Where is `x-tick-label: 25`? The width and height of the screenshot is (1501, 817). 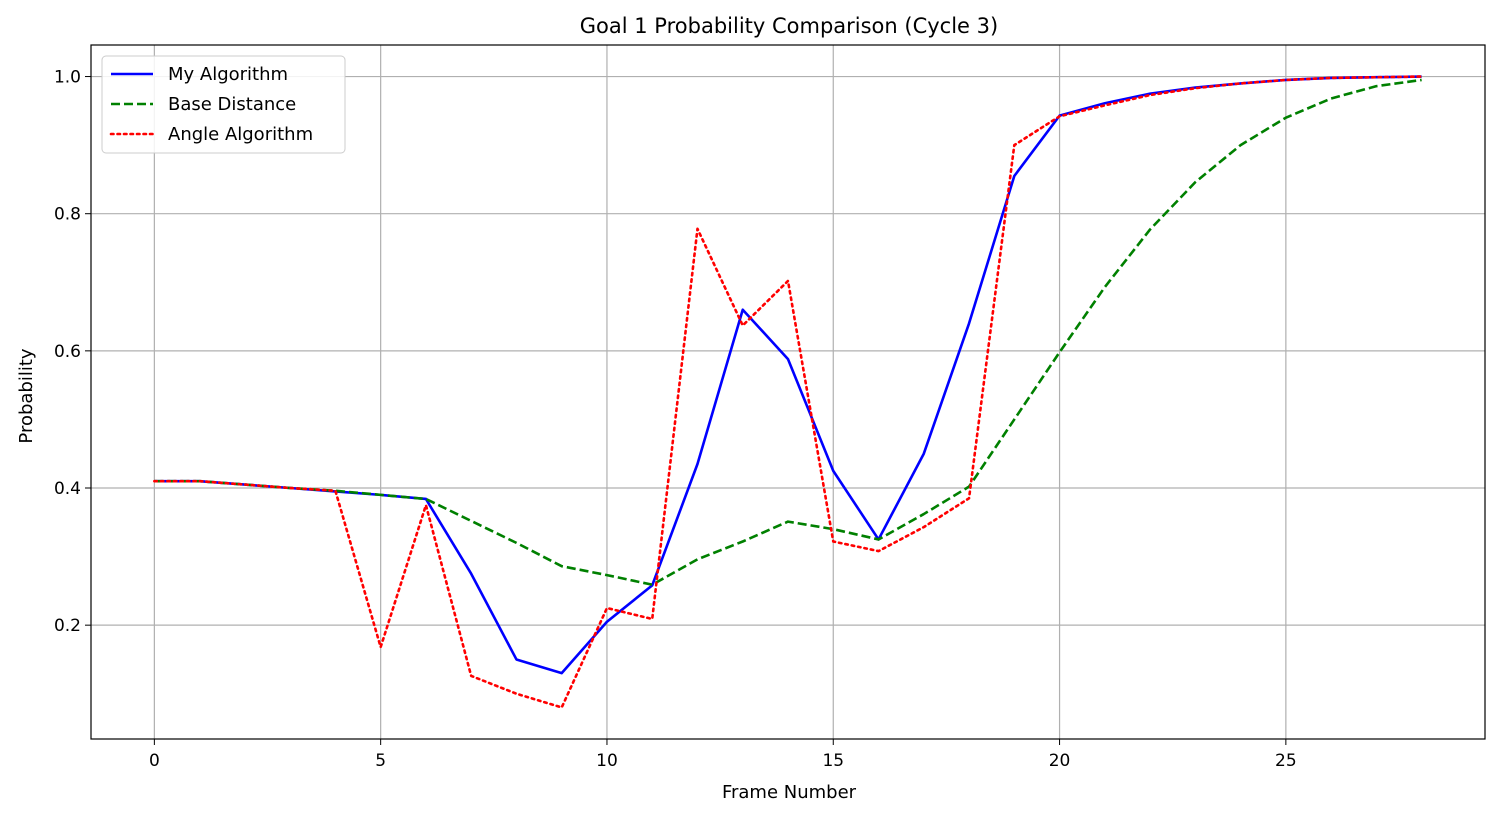
x-tick-label: 25 is located at coordinates (1286, 761).